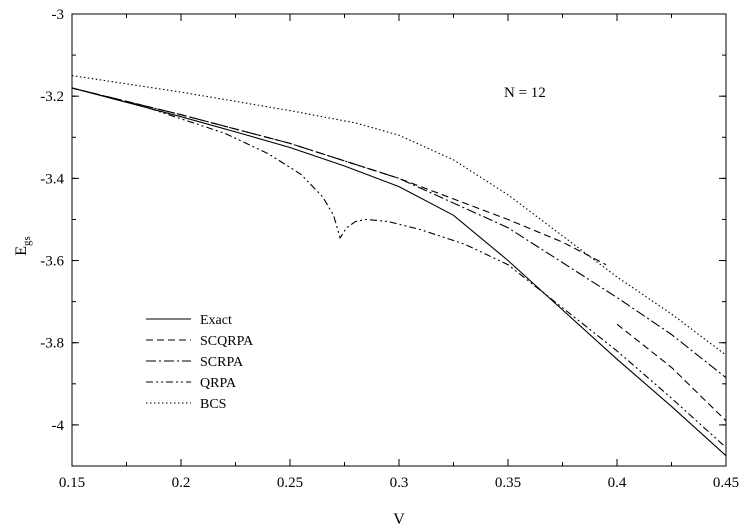 This screenshot has width=741, height=532. I want to click on series-line-scqrpa-branch, so click(671, 372).